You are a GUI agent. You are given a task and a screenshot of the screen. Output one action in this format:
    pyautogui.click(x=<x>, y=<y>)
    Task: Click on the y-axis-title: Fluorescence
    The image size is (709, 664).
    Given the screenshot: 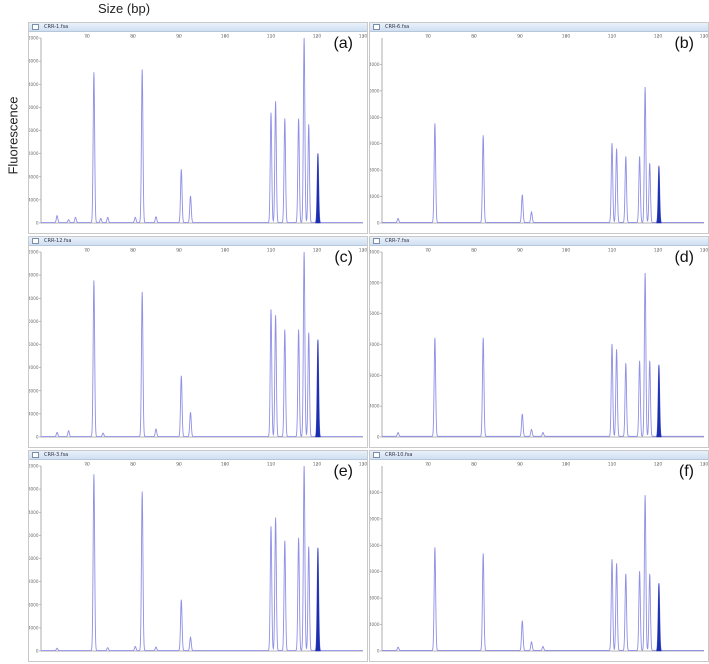 What is the action you would take?
    pyautogui.click(x=13, y=135)
    